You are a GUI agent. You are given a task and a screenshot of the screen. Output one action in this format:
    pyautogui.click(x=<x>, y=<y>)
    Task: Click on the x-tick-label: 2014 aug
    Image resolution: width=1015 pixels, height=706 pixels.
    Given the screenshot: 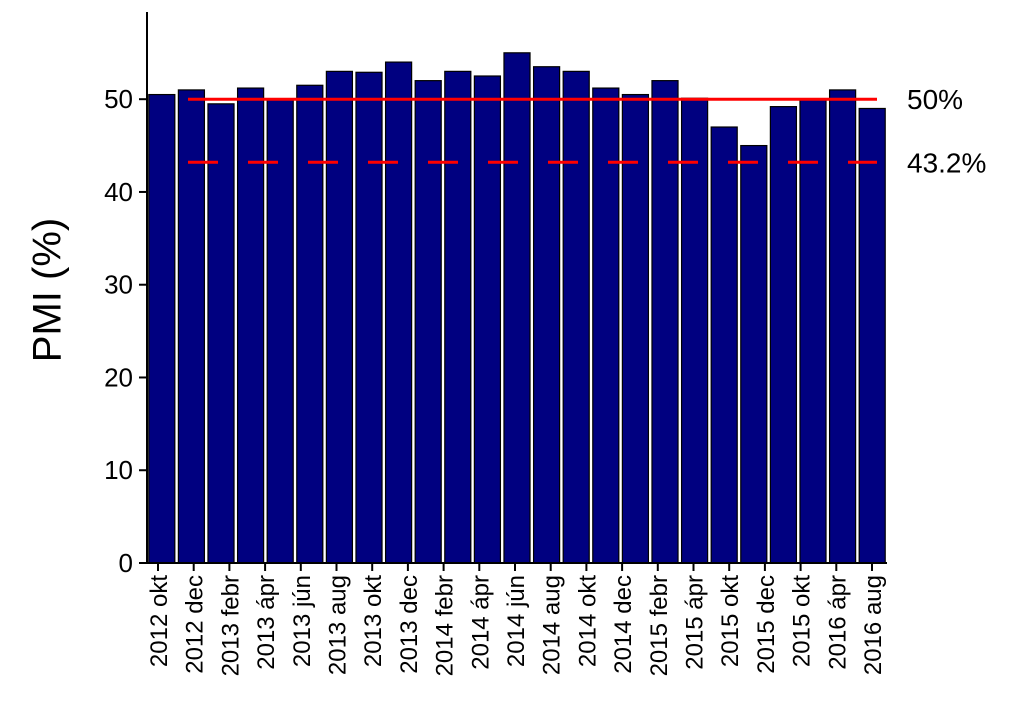 What is the action you would take?
    pyautogui.click(x=552, y=625)
    